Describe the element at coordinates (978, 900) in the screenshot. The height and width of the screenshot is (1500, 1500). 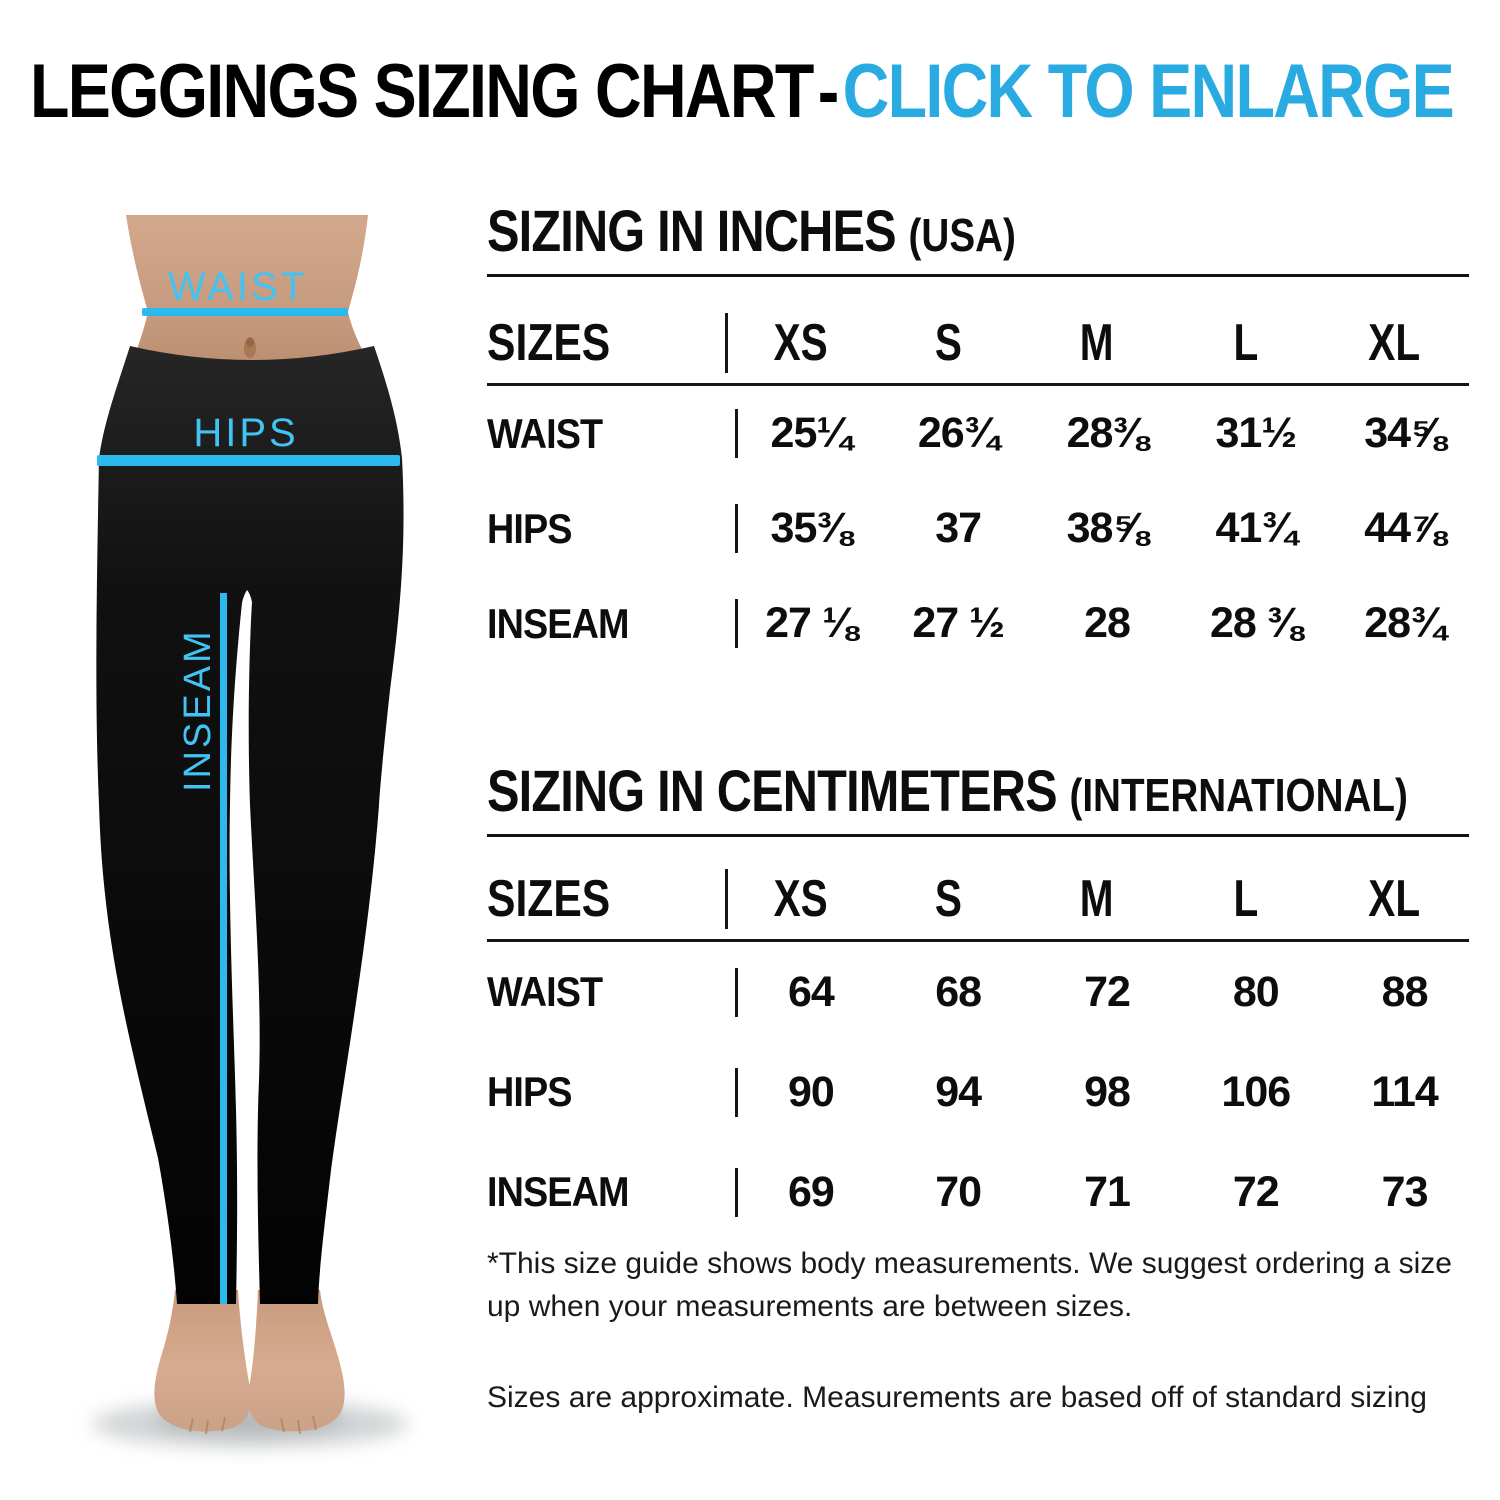
I see `cm-header-row: SIZES XS S M L XL` at that location.